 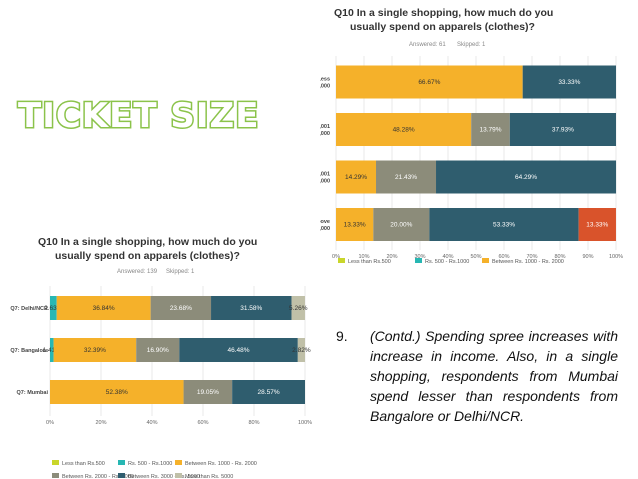 I want to click on x-tick-label: 30%, so click(x=419, y=257).